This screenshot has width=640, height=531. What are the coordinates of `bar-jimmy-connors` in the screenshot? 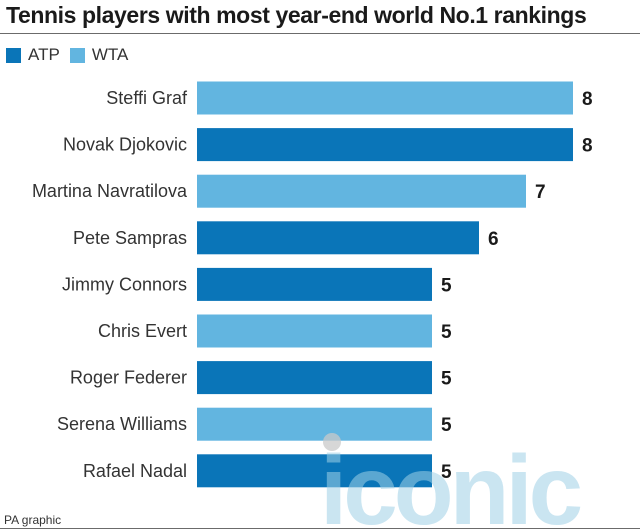 It's located at (314, 284).